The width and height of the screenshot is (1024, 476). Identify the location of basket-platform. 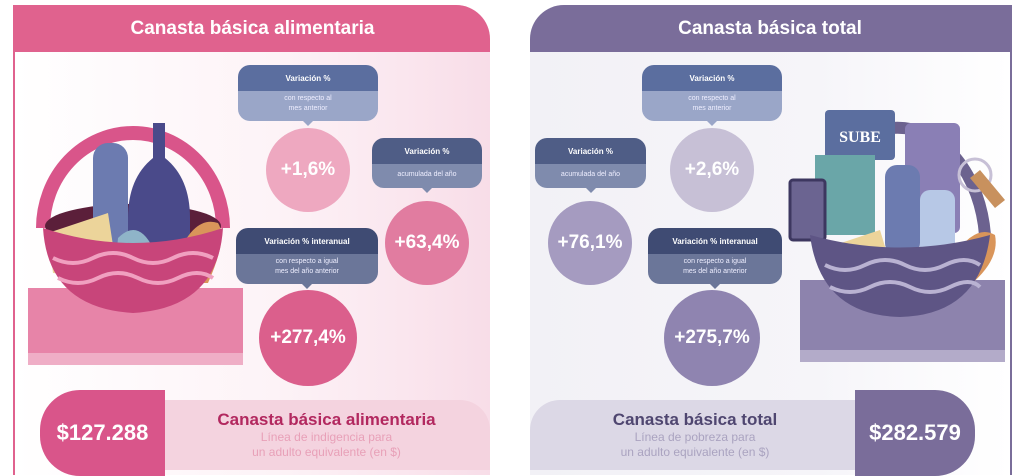
(135, 320).